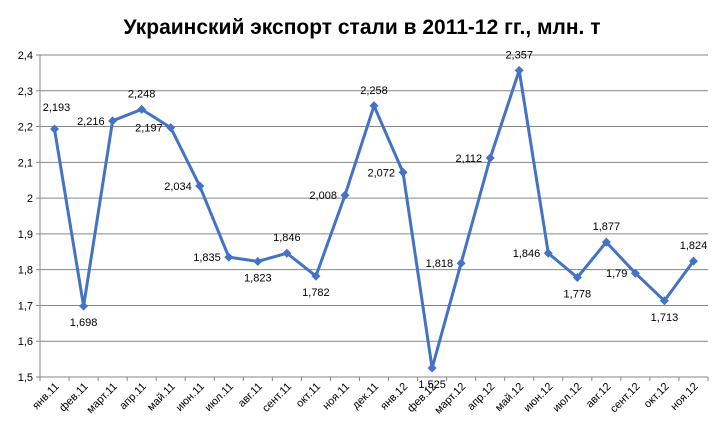 This screenshot has height=439, width=724. Describe the element at coordinates (25, 342) in the screenshot. I see `y-tick-label: 1,6` at that location.